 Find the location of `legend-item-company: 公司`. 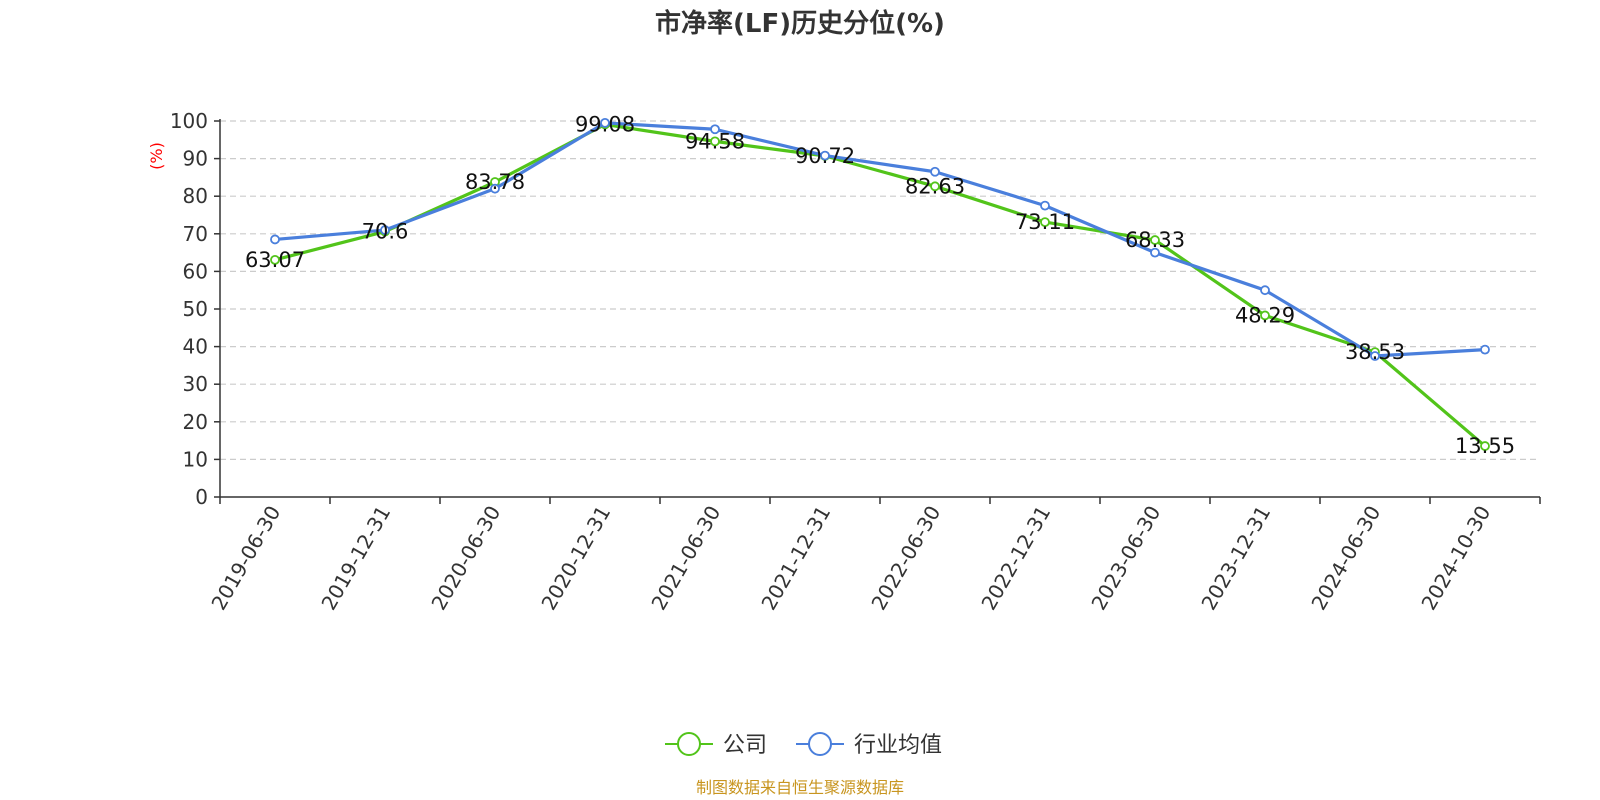

legend-item-company: 公司 is located at coordinates (716, 745).